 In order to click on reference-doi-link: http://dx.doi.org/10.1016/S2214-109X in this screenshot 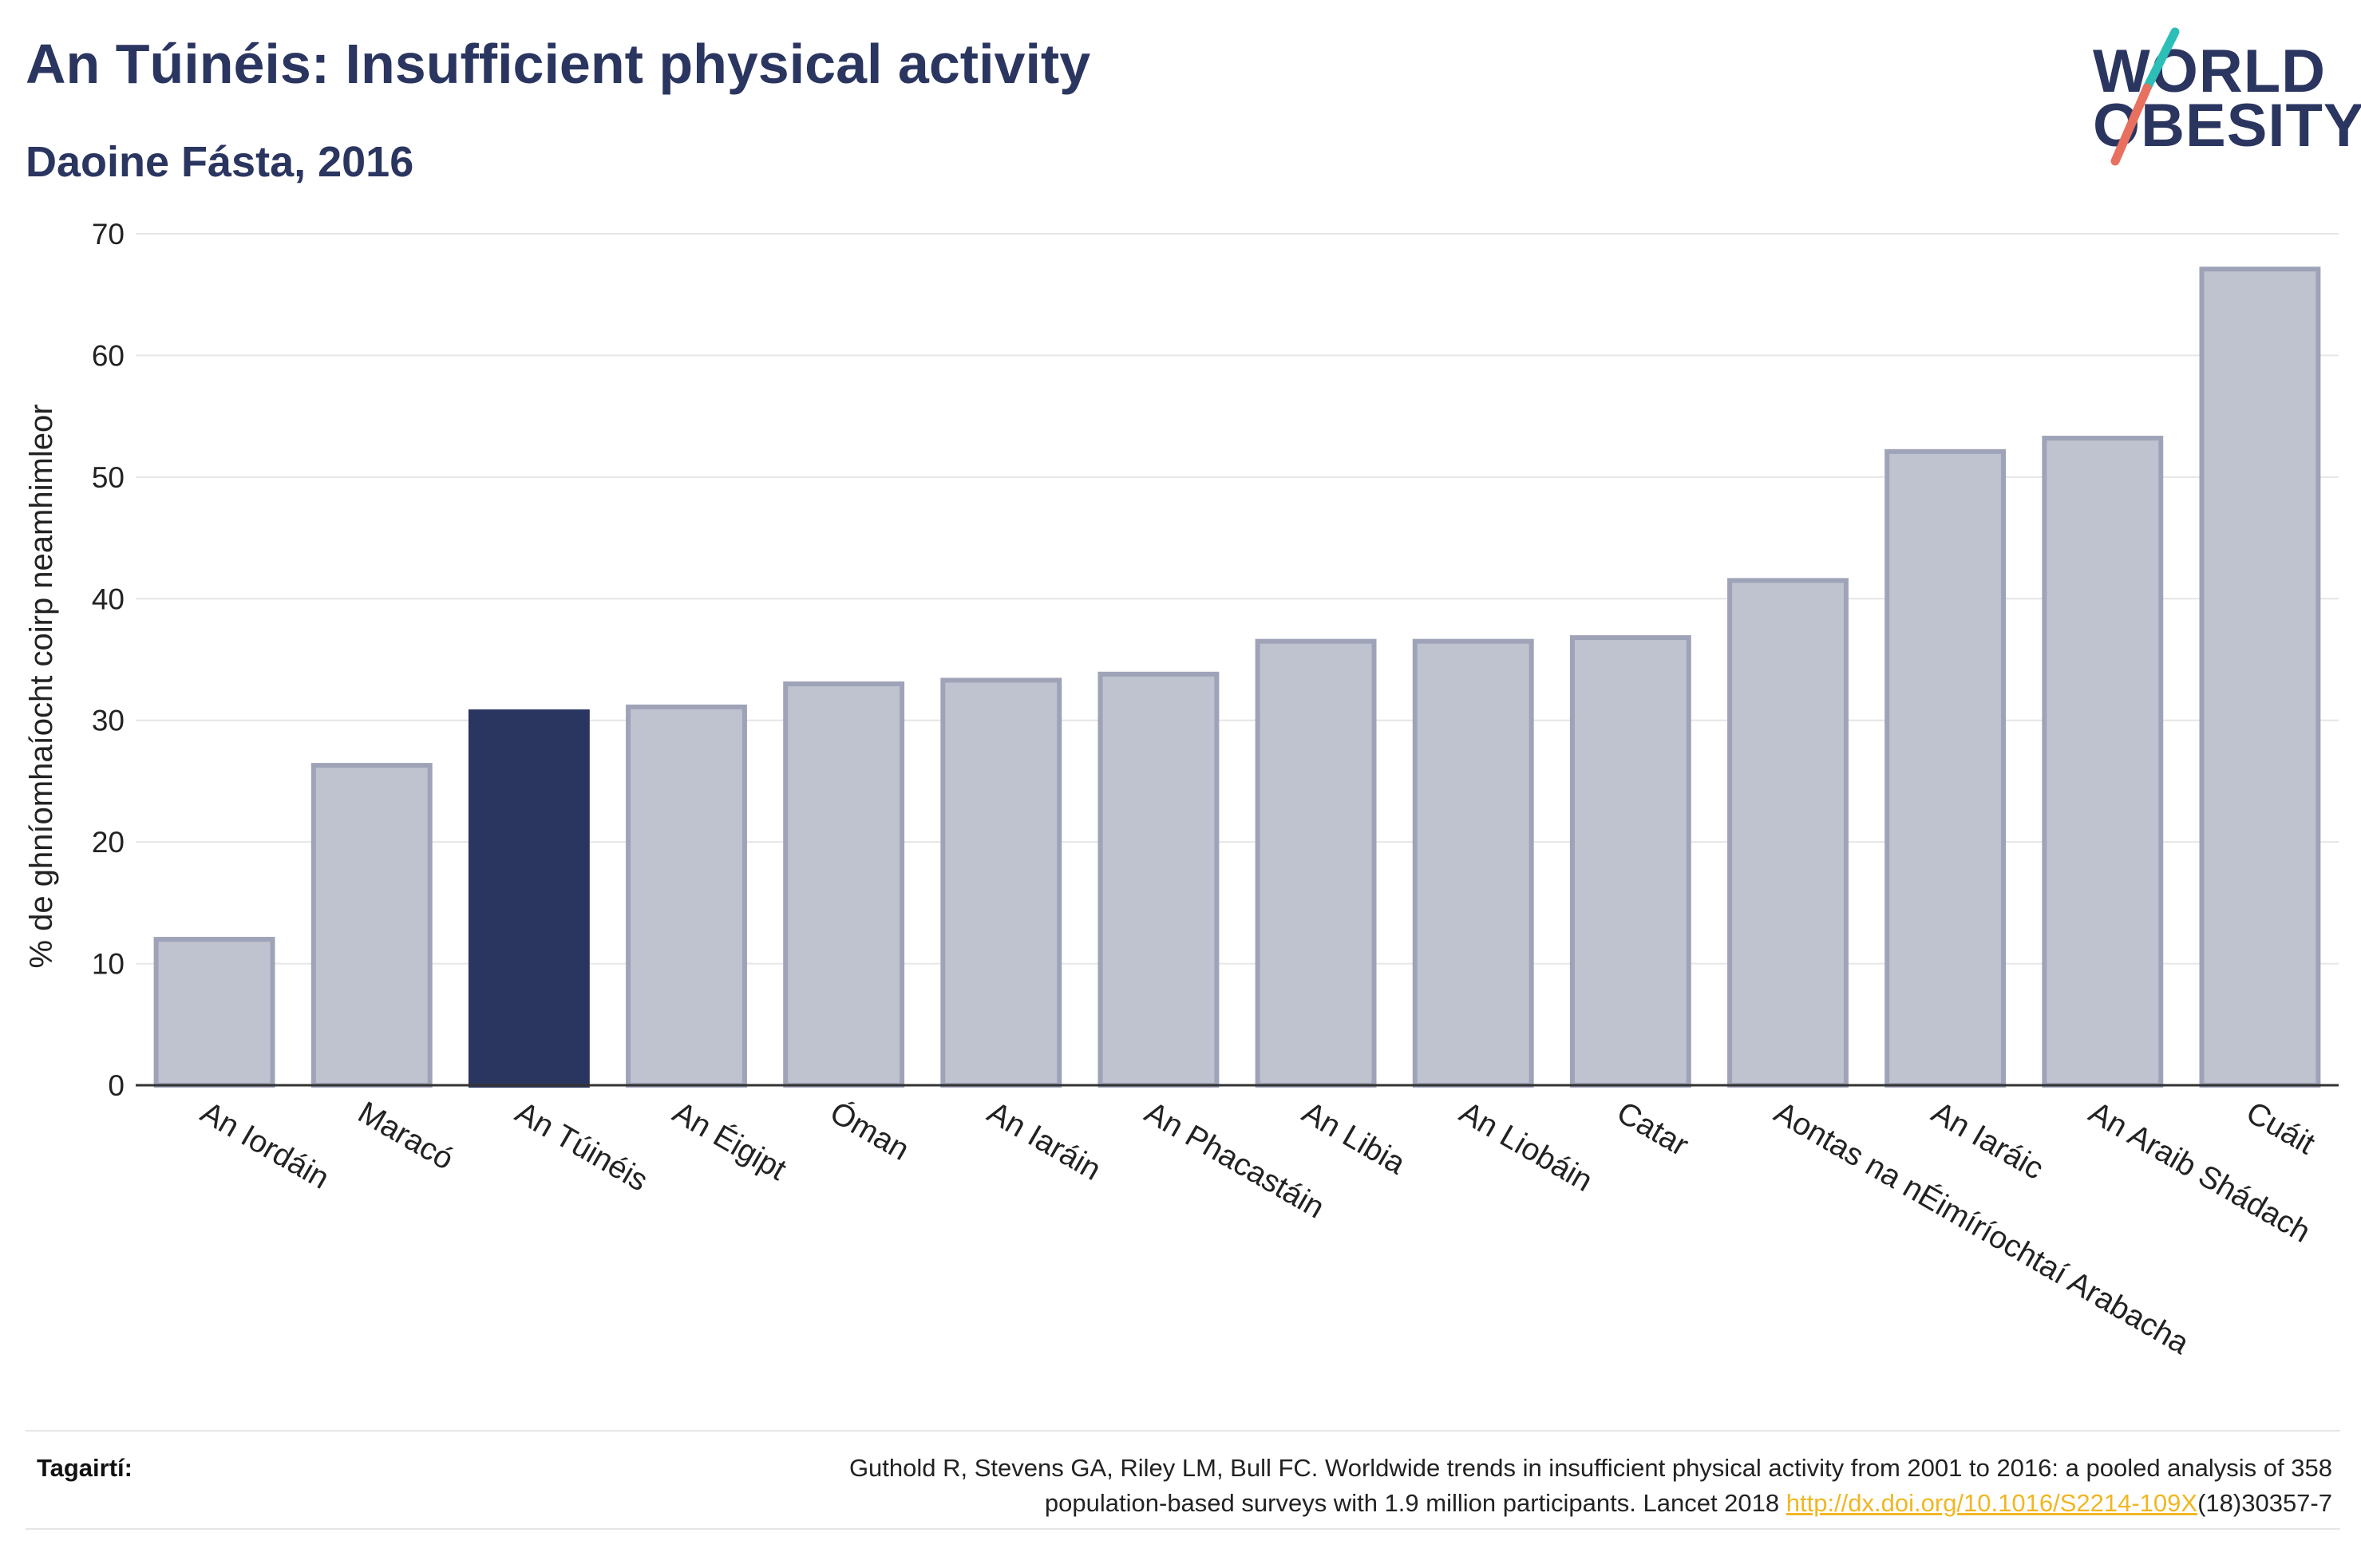, I will do `click(1992, 1503)`.